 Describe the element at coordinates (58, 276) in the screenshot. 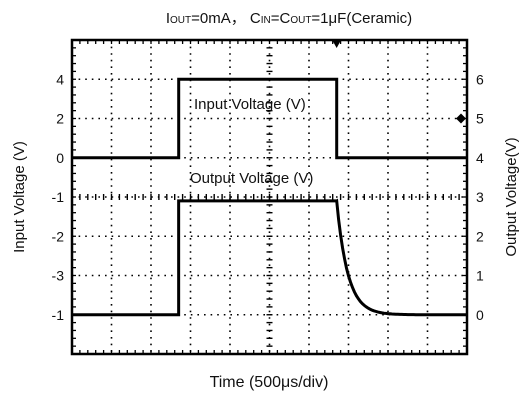

I see `left-tick-label: -3` at that location.